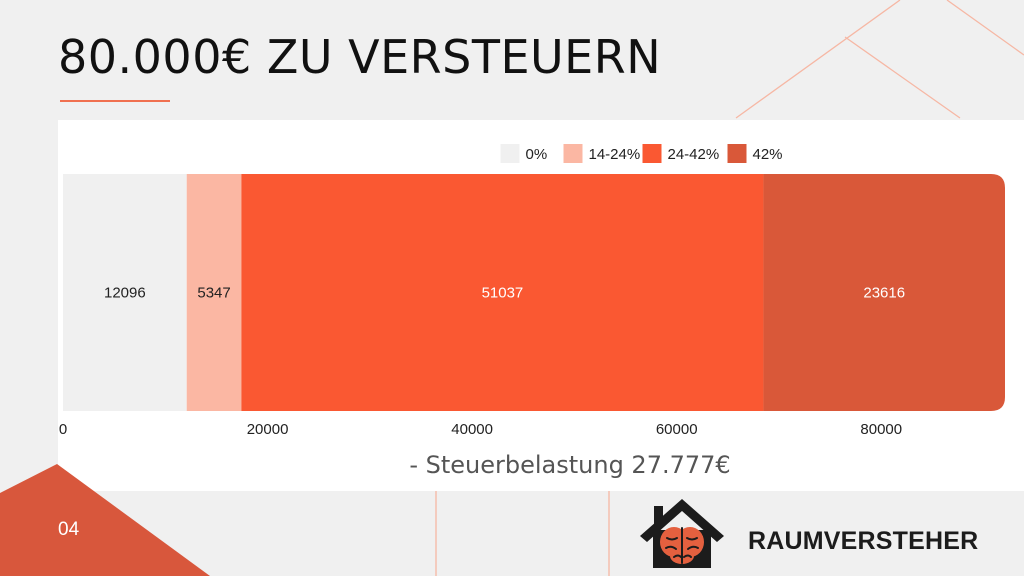 This screenshot has height=576, width=1024. What do you see at coordinates (881, 429) in the screenshot?
I see `x-tick-label: 80000` at bounding box center [881, 429].